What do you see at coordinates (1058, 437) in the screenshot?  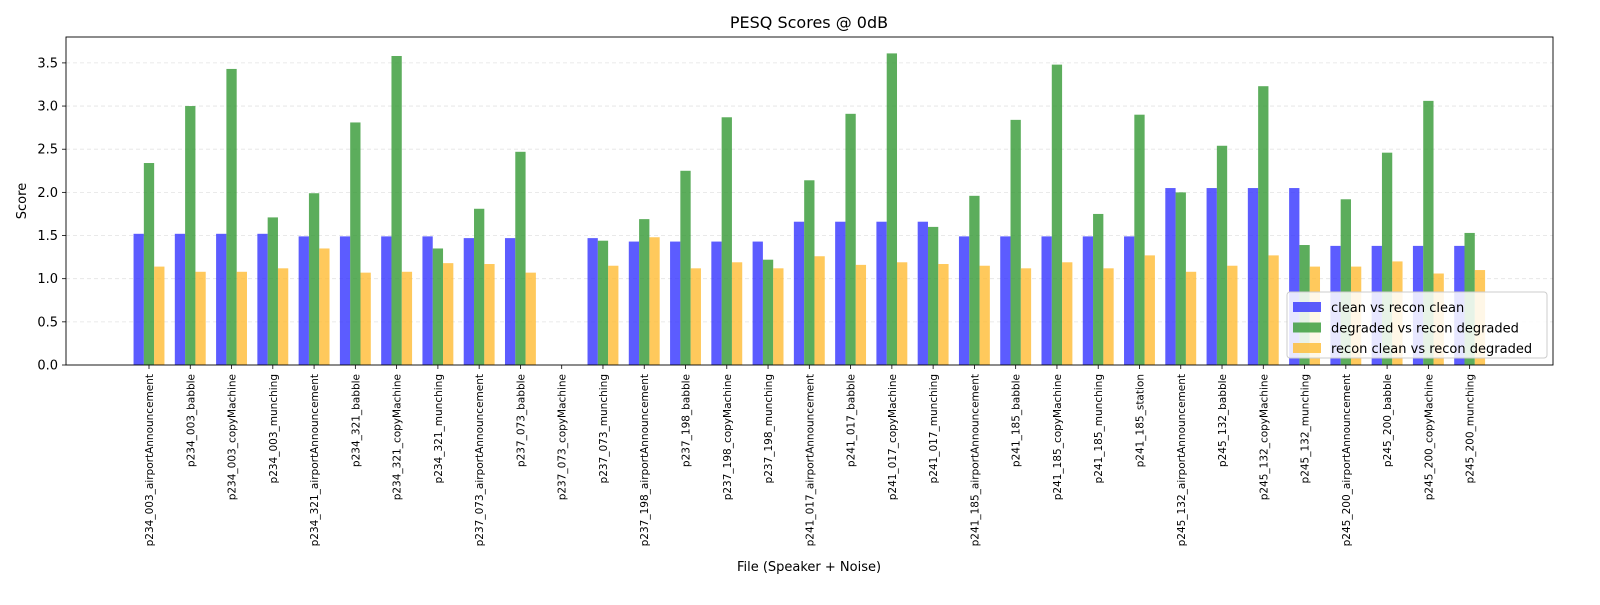 I see `x-tick-label: p241_185_copyMachine` at bounding box center [1058, 437].